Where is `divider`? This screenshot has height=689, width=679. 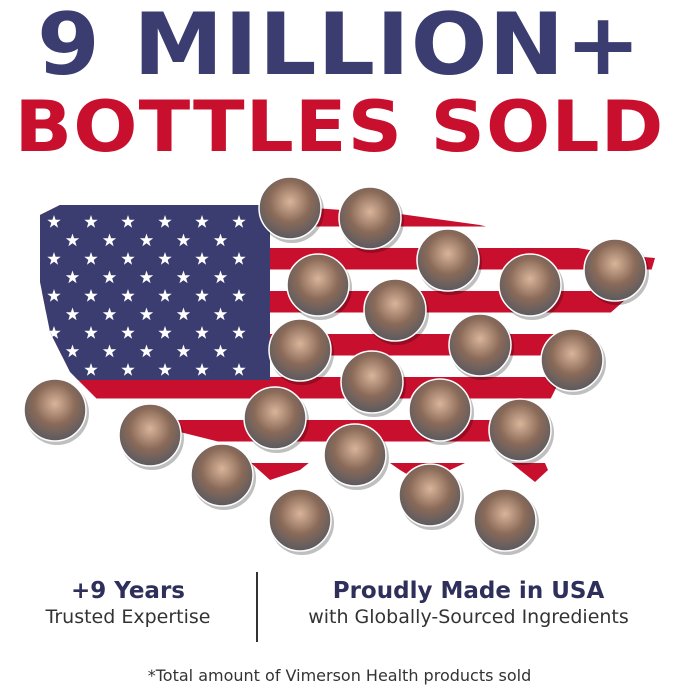
divider is located at coordinates (257, 607).